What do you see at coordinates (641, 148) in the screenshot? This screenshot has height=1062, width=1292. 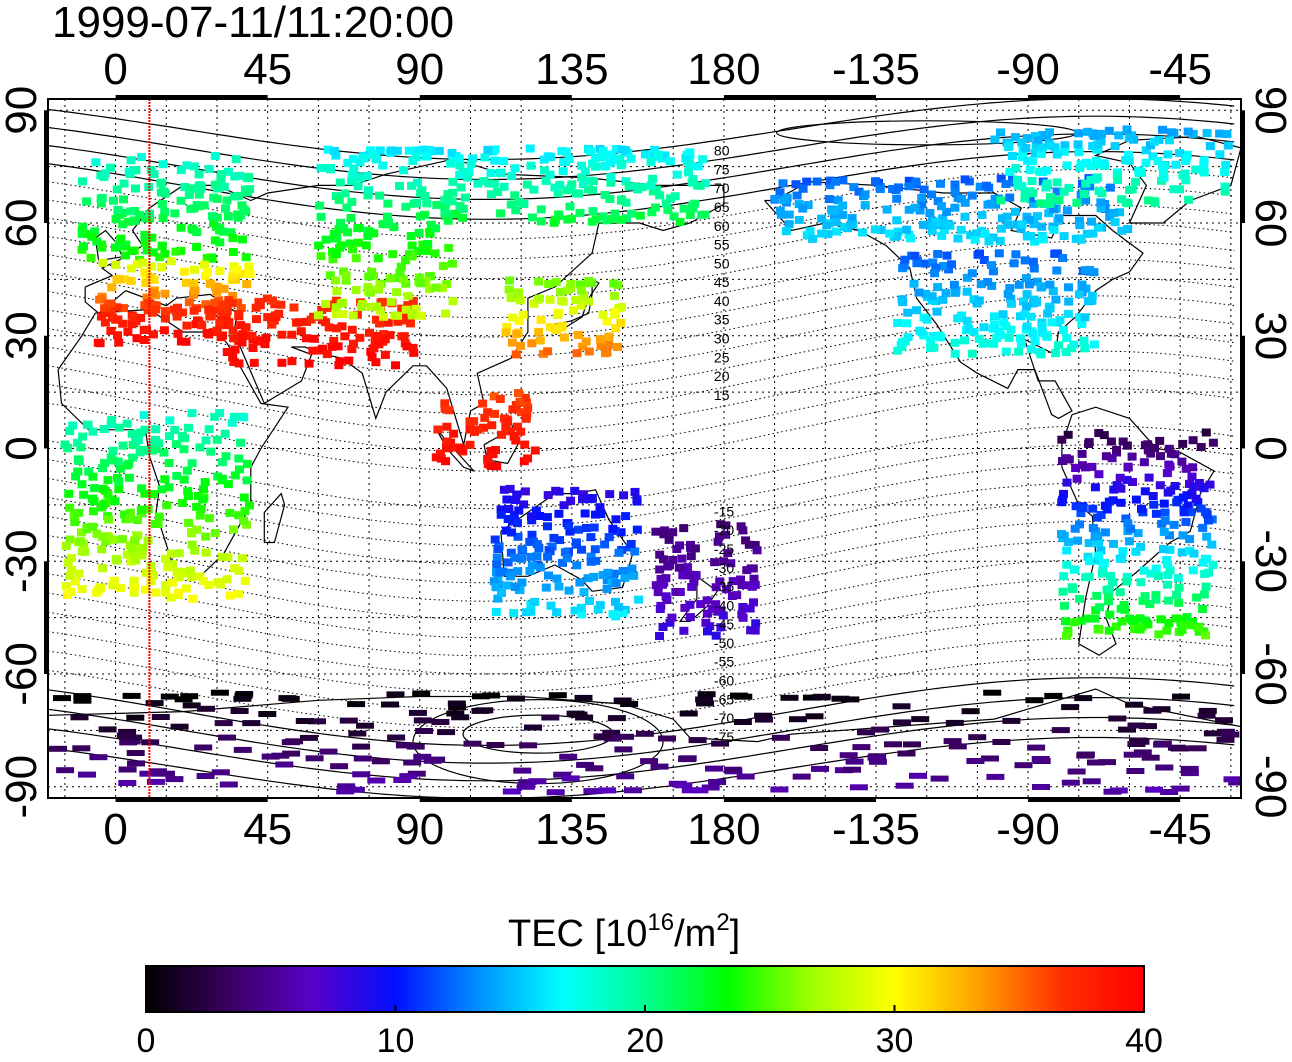 I see `magnetic-contour` at bounding box center [641, 148].